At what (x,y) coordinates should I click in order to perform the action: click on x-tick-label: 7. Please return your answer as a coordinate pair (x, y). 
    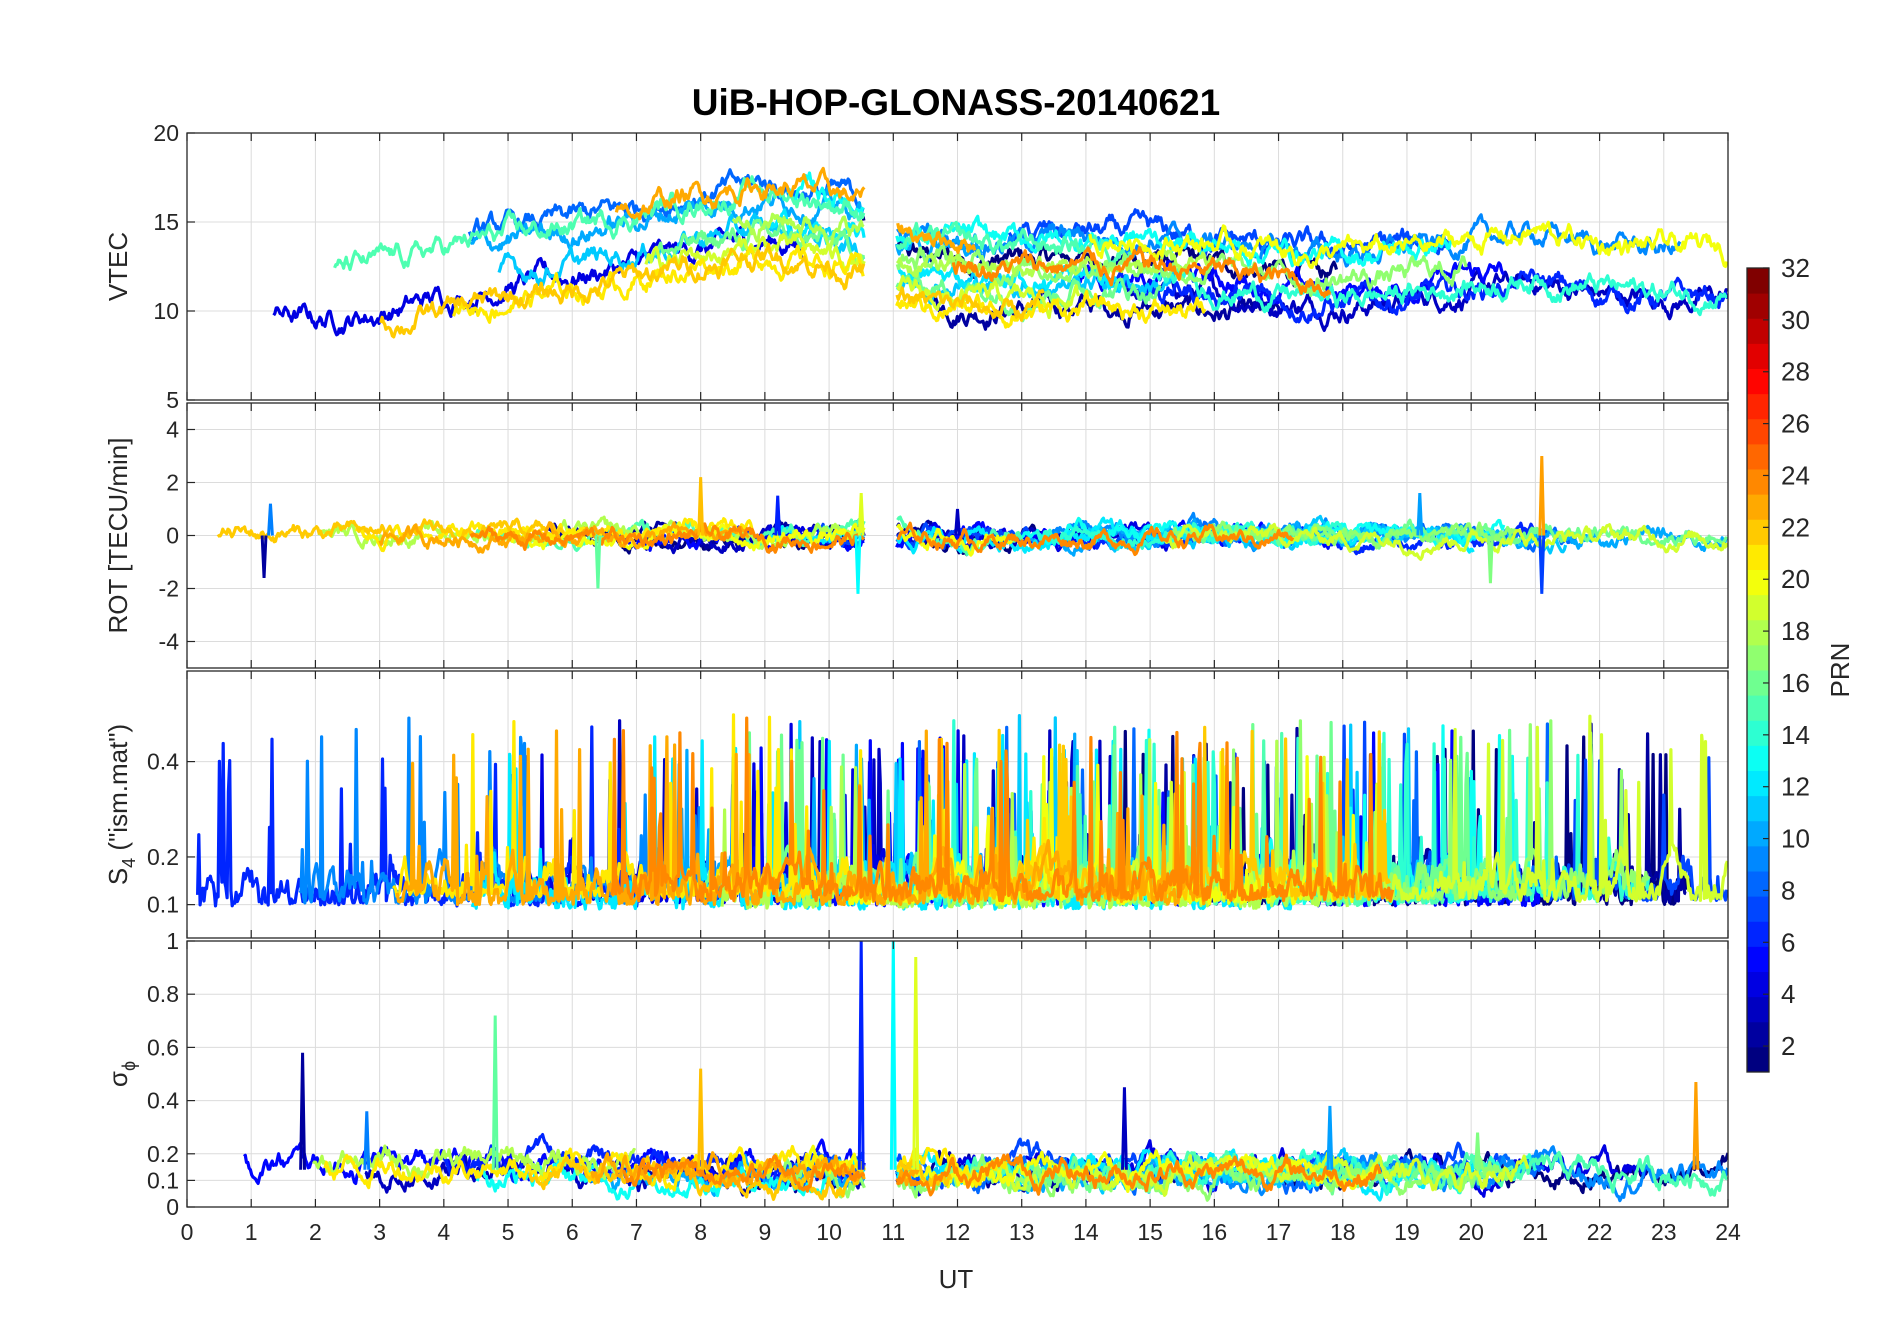
    Looking at the image, I should click on (636, 1232).